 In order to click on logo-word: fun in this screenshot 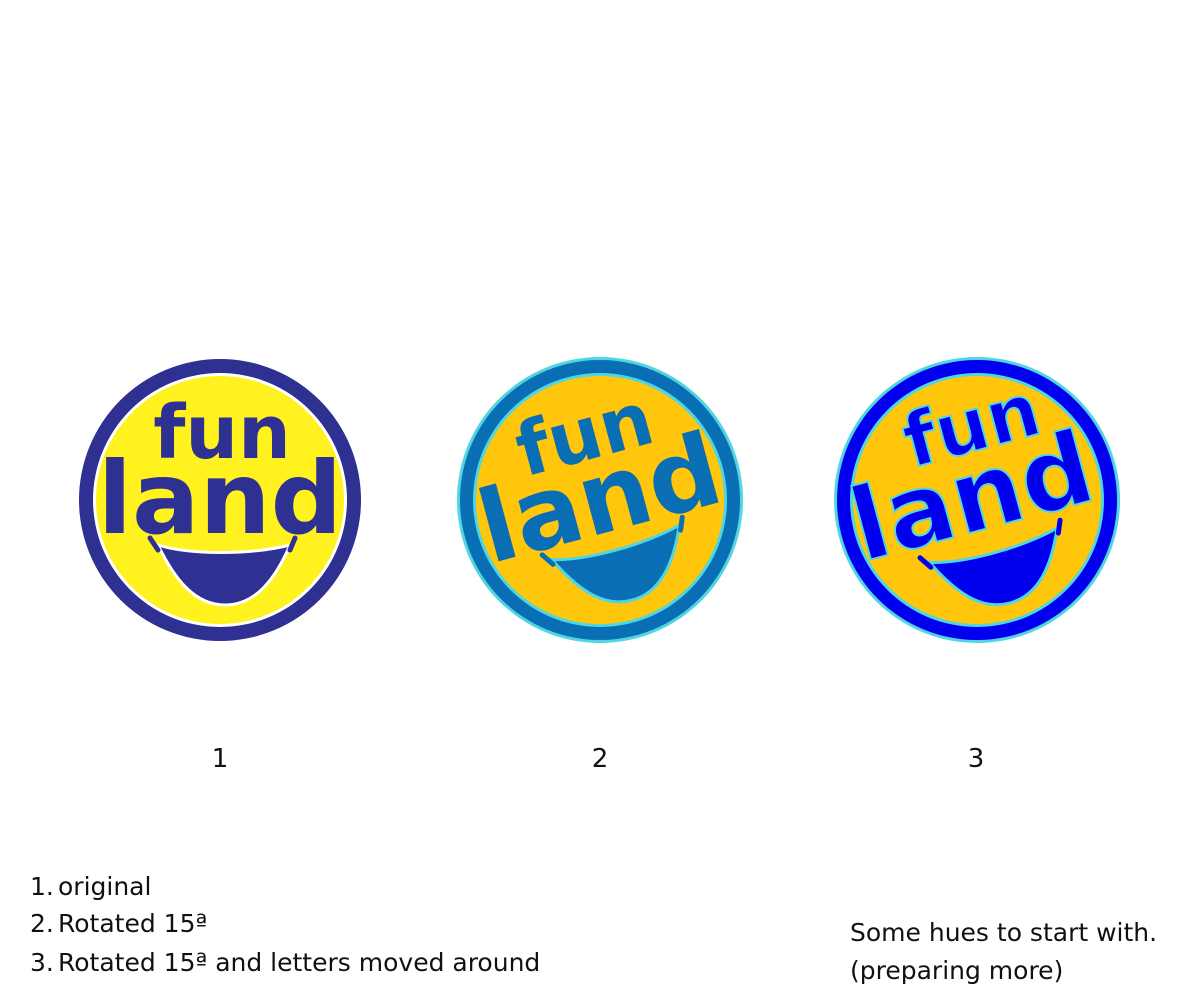, I will do `click(222, 433)`.